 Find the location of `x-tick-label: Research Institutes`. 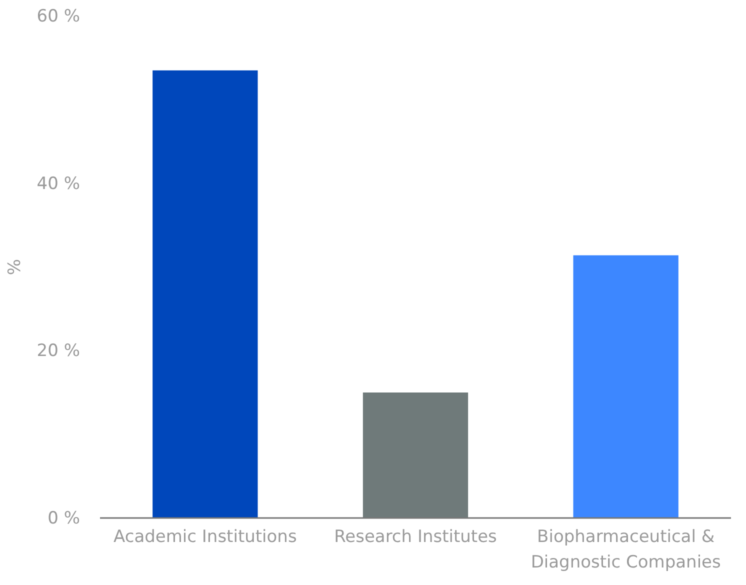

x-tick-label: Research Institutes is located at coordinates (416, 537).